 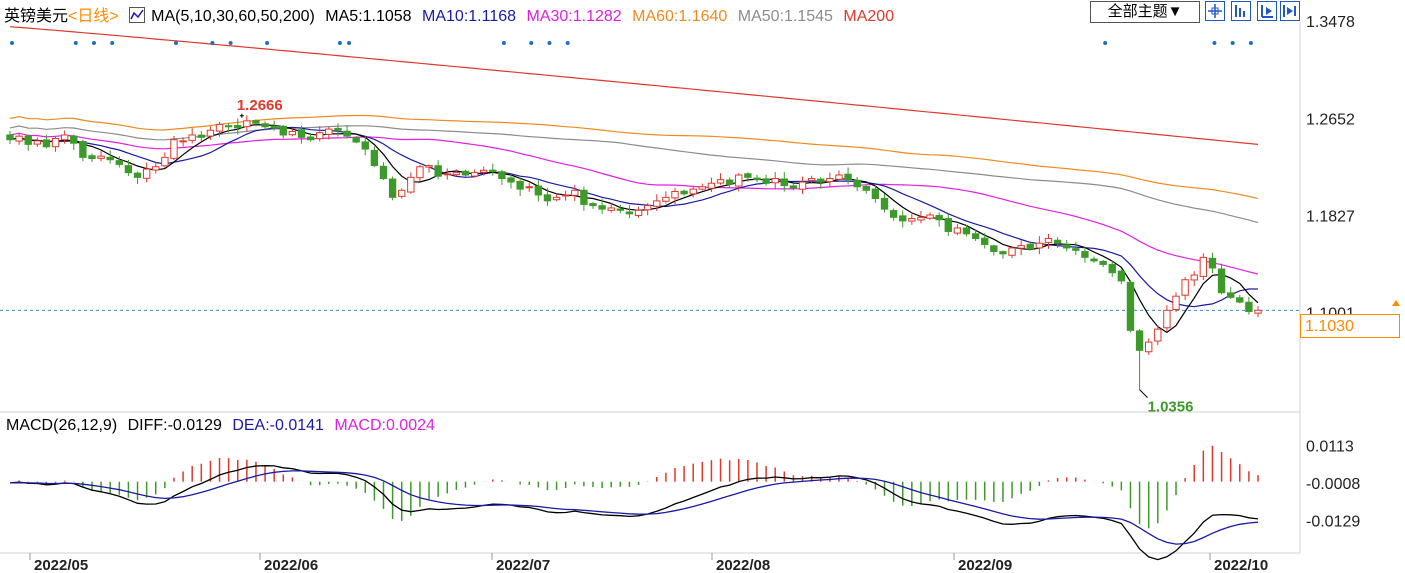 I want to click on fullscreen-icon, so click(x=1290, y=11).